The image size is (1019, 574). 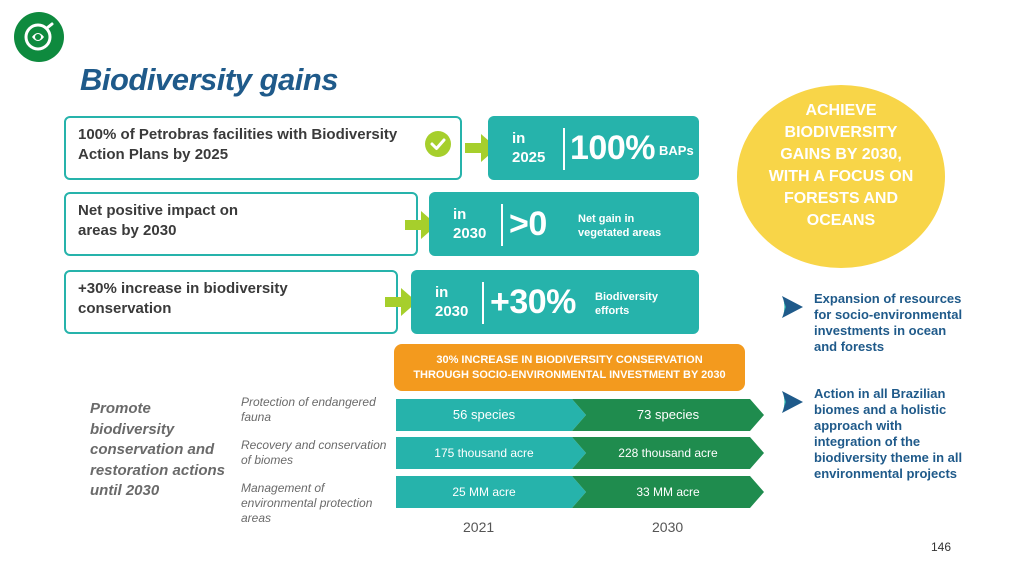 I want to click on value-2030: 33 MM acre, so click(x=668, y=492).